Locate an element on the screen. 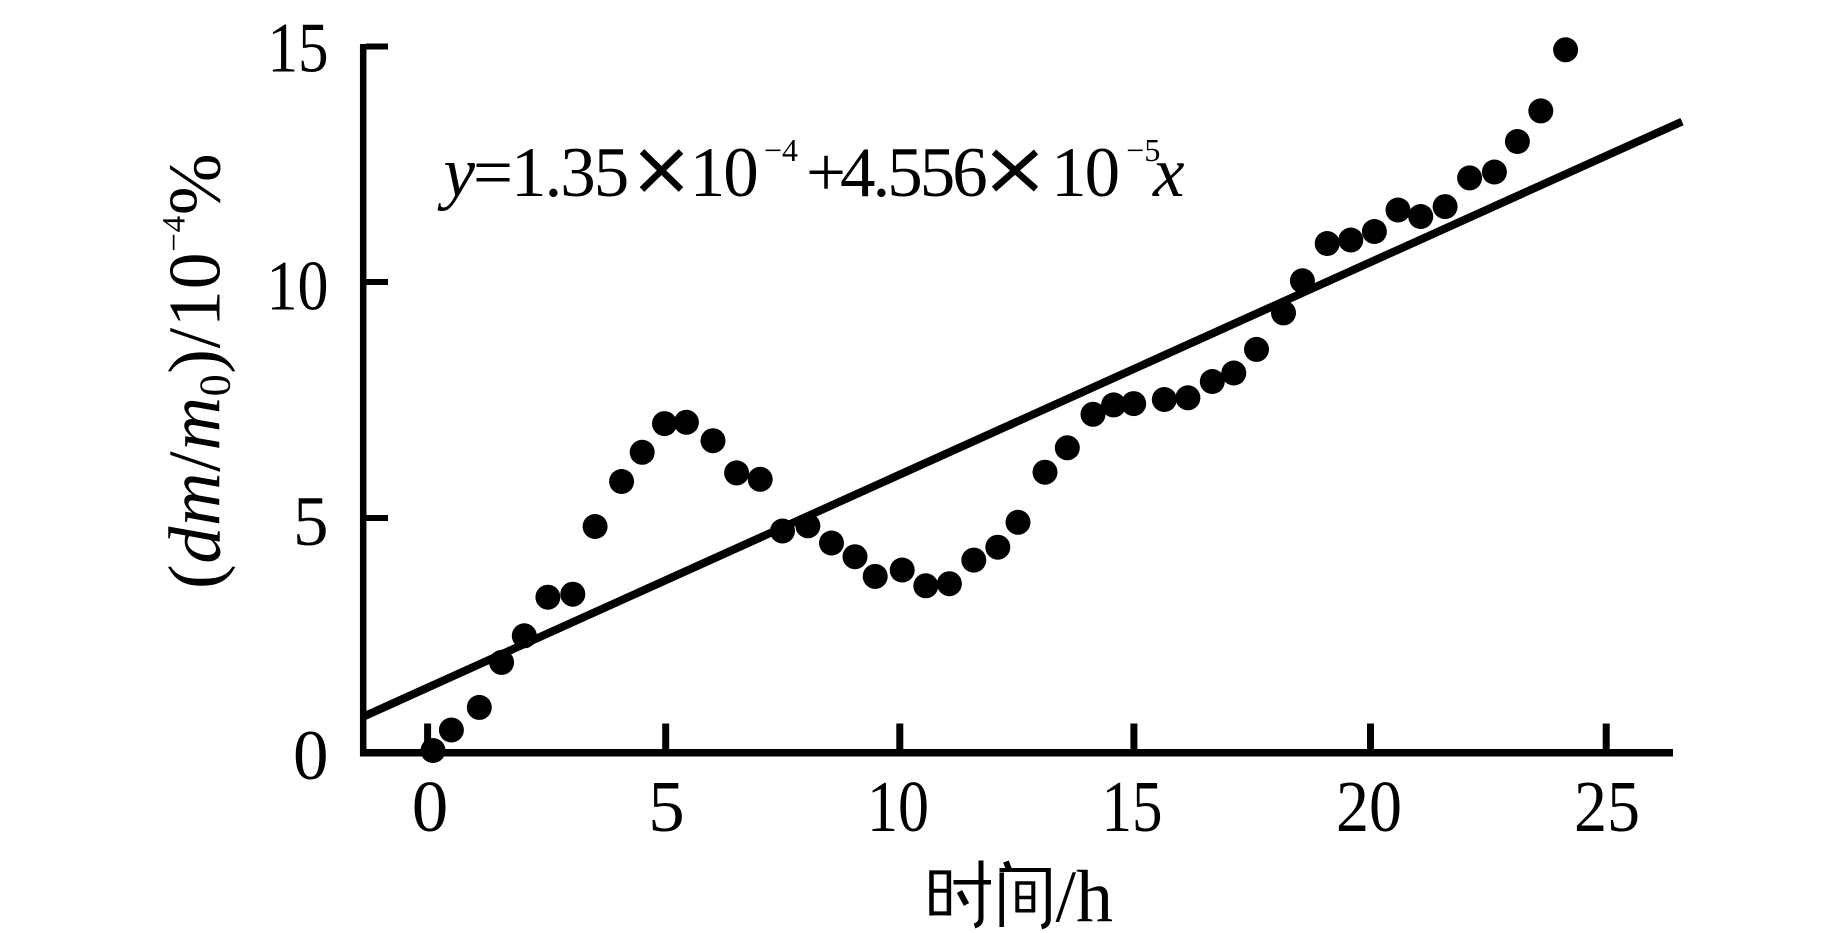  svg-text: x is located at coordinates (1168, 173).